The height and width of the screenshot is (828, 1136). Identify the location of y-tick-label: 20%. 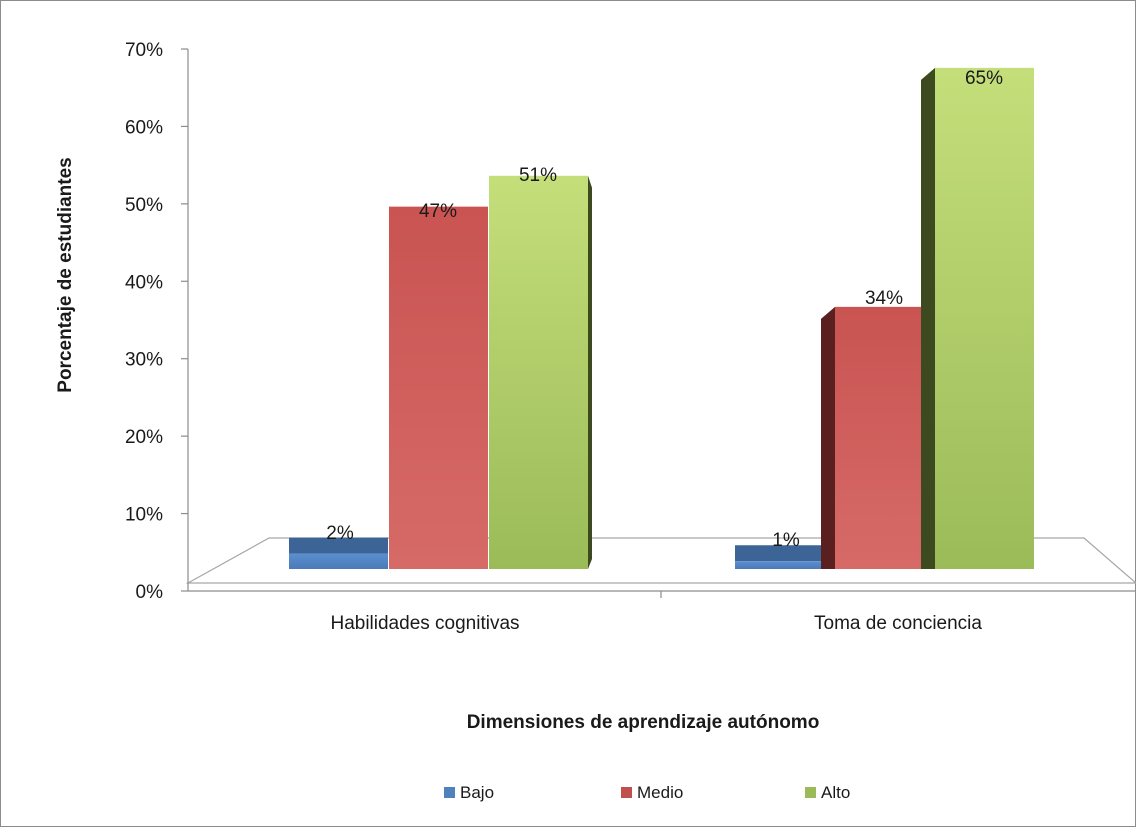
(144, 437).